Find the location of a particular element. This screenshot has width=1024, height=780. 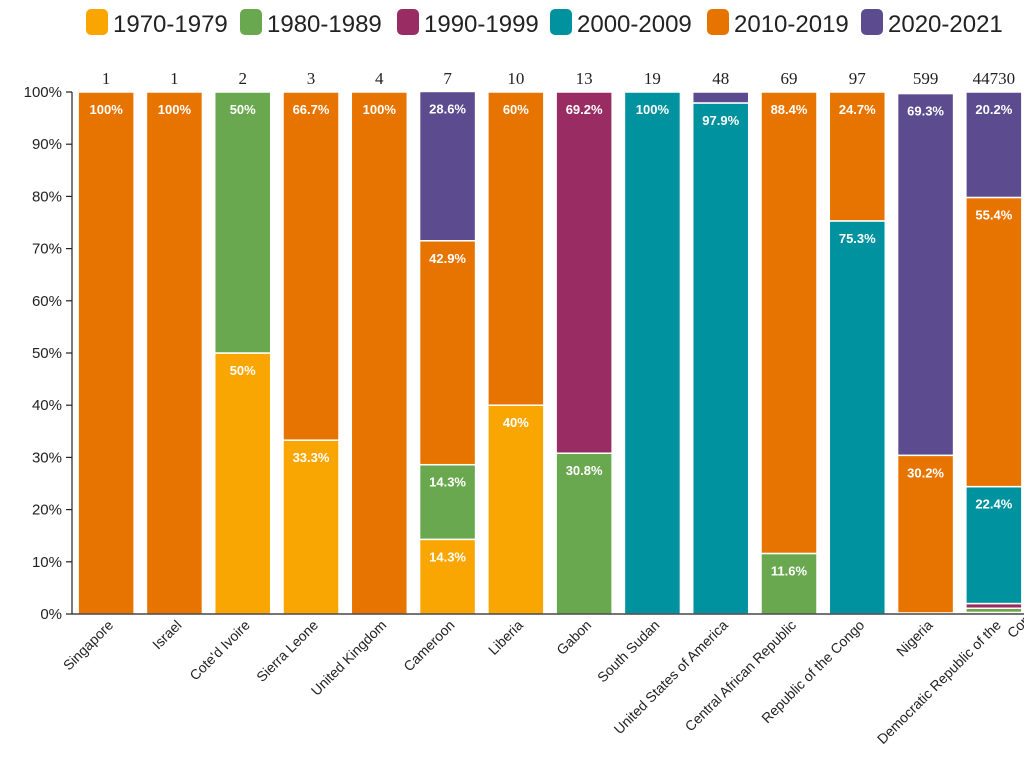

data-label: 33.3% is located at coordinates (311, 457).